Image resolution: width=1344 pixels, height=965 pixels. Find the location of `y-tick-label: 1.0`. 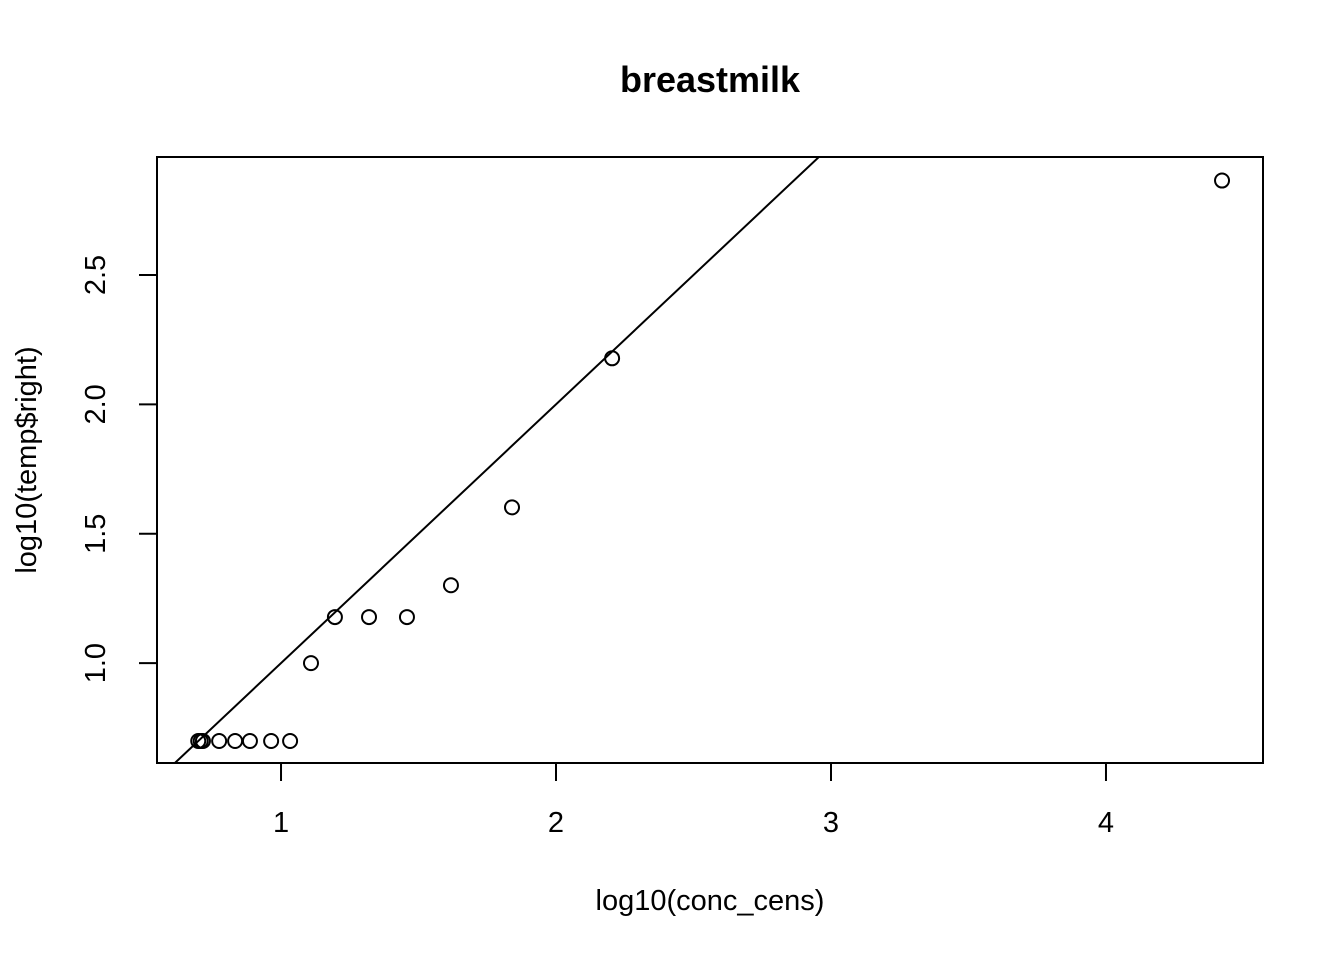

y-tick-label: 1.0 is located at coordinates (96, 663).